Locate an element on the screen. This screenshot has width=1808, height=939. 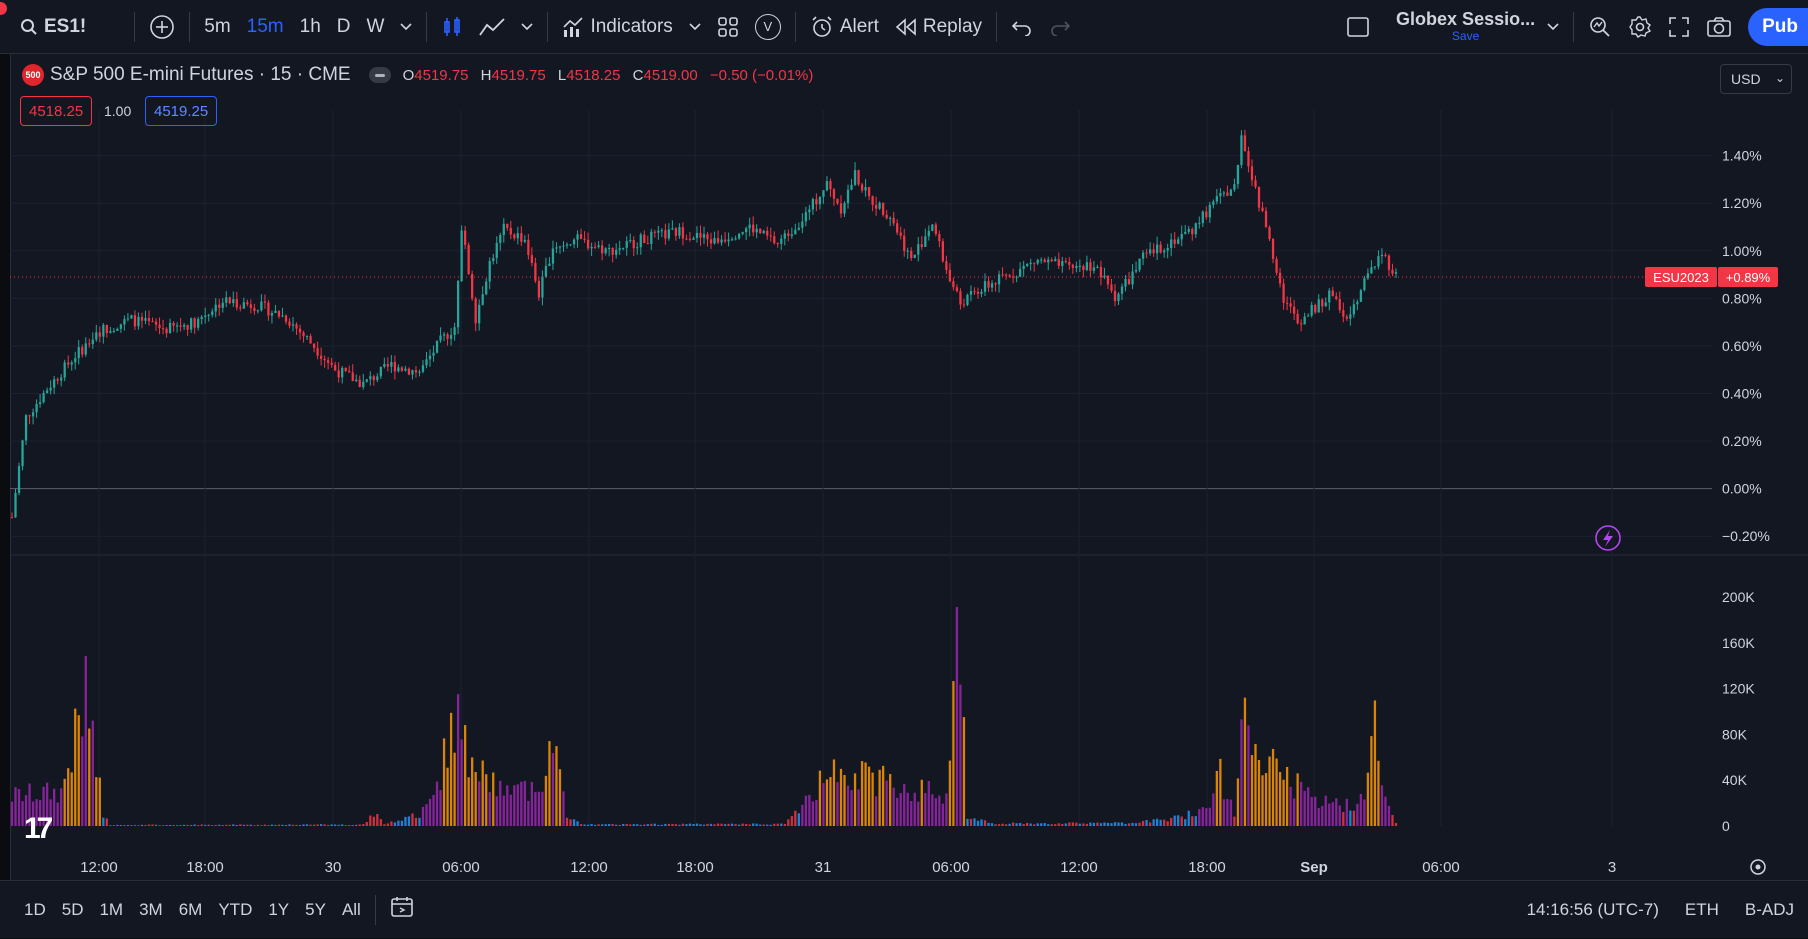
tradingview-logo: 17 is located at coordinates (38, 828).